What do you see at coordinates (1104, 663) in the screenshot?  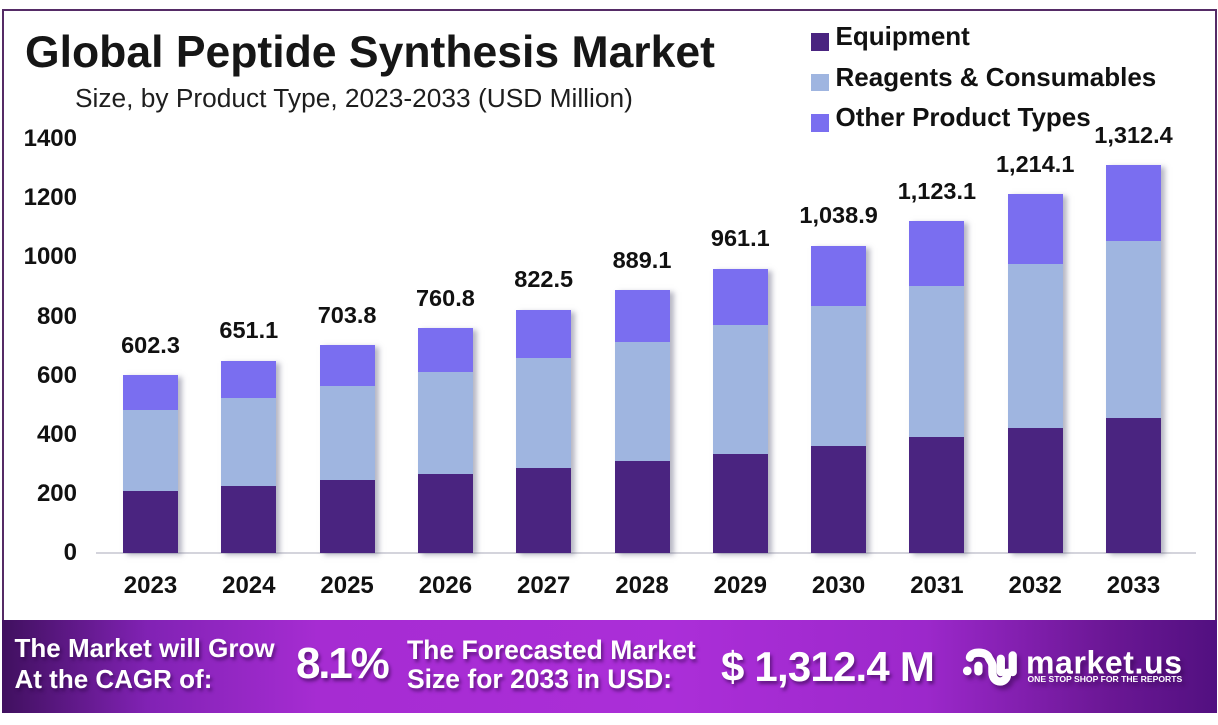 I see `svg-text: market.us` at bounding box center [1104, 663].